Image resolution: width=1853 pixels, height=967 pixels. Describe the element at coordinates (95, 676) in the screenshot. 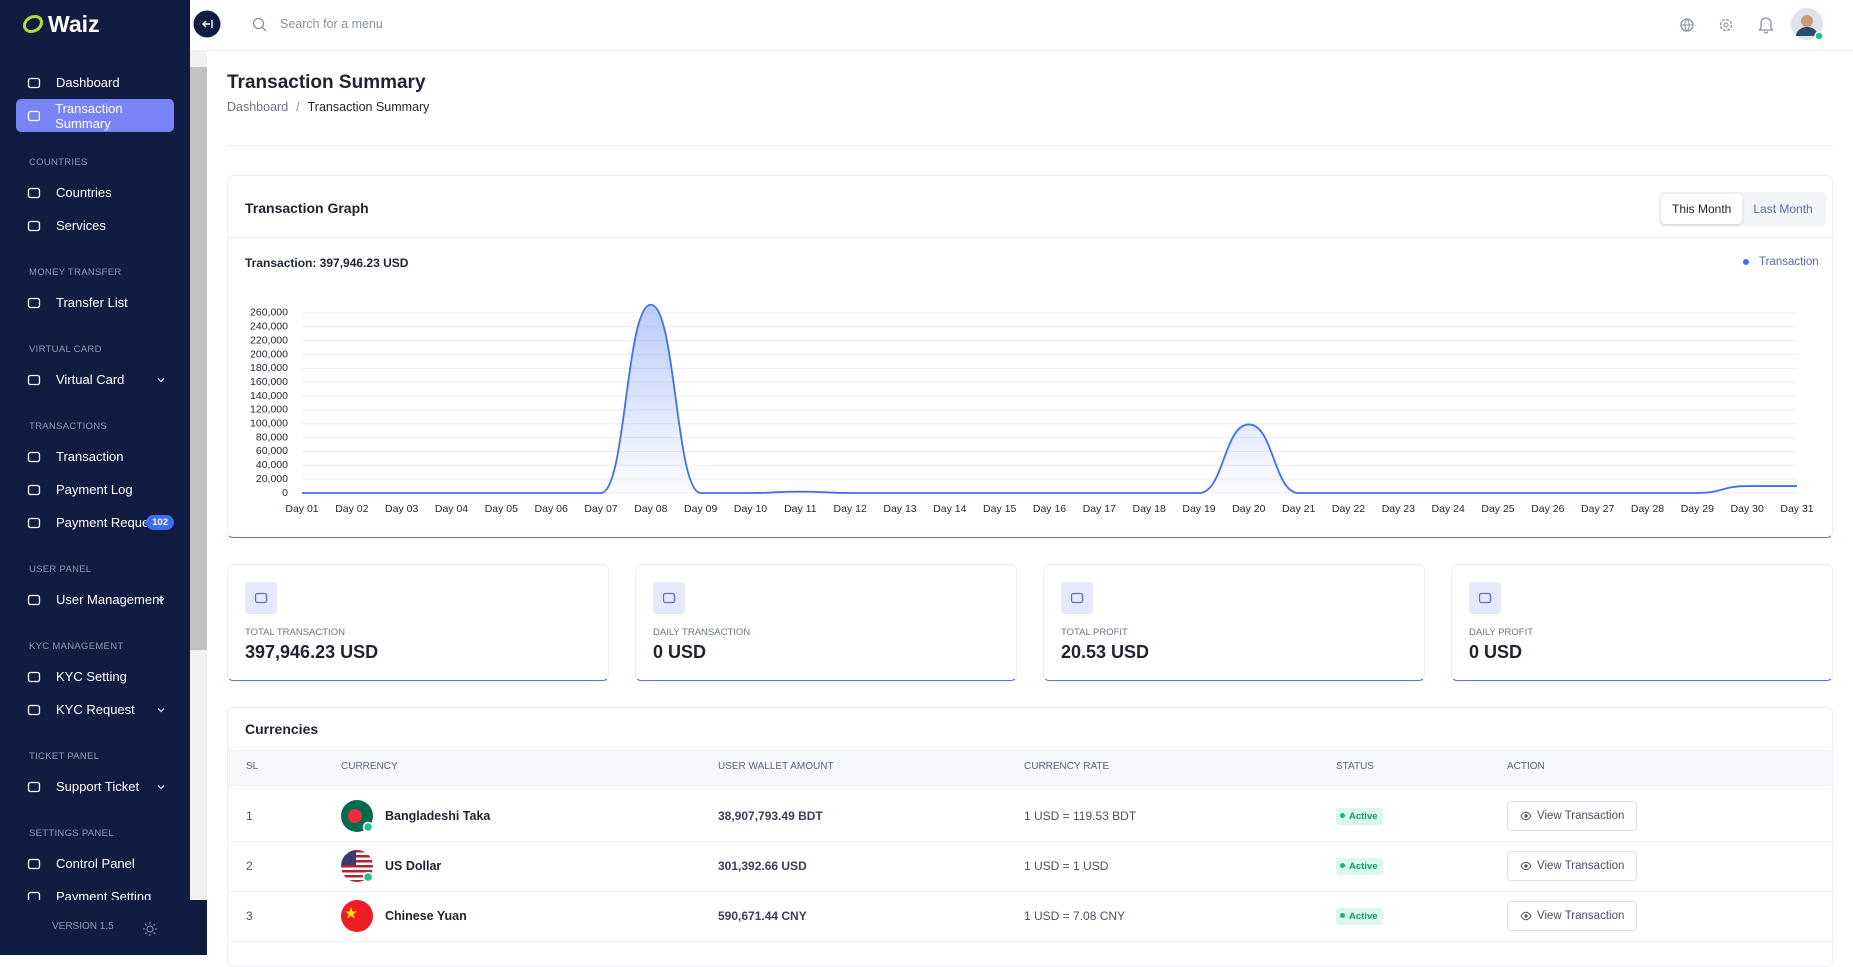

I see `nav-item: KYC Setting` at that location.